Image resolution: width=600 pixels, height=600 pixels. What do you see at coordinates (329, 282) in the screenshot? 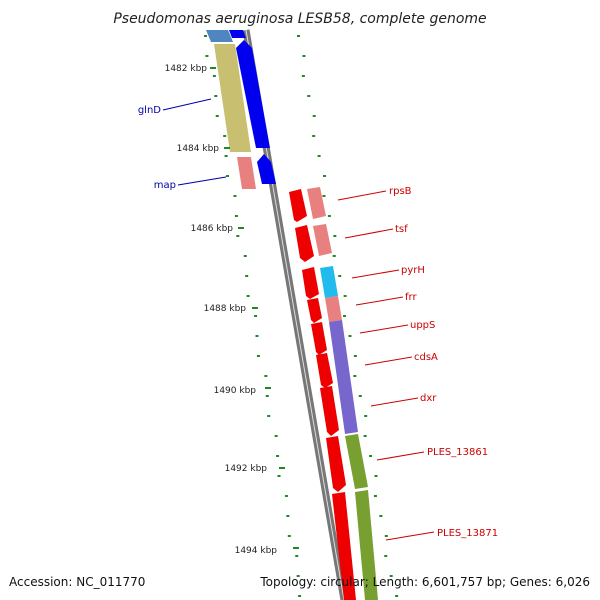
I see `cog-block-pyrH` at bounding box center [329, 282].